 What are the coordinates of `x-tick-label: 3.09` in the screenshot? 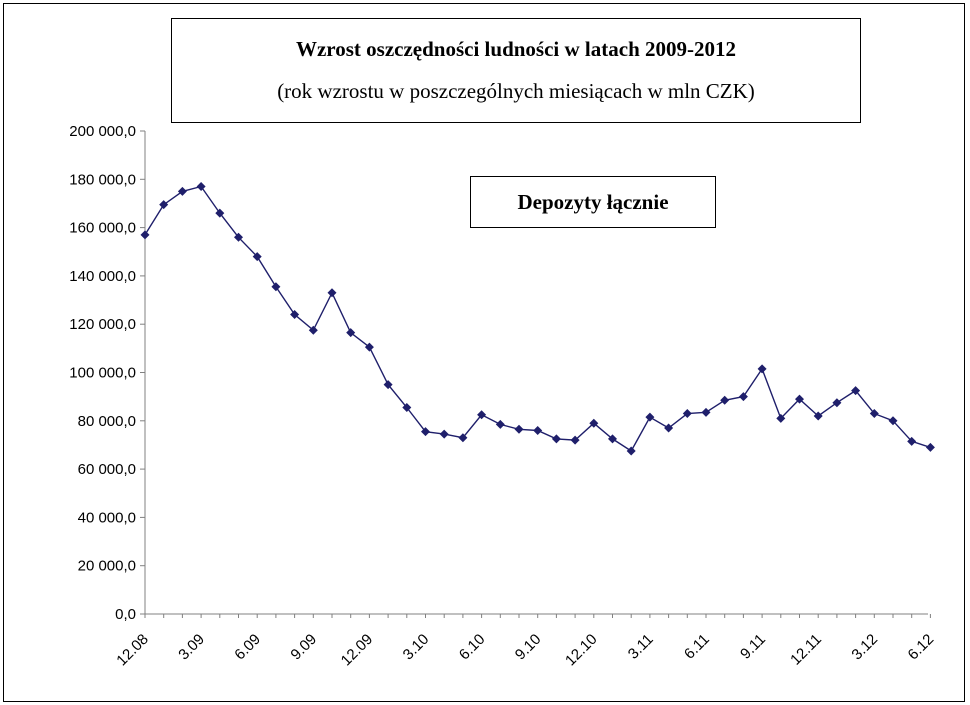 It's located at (191, 647).